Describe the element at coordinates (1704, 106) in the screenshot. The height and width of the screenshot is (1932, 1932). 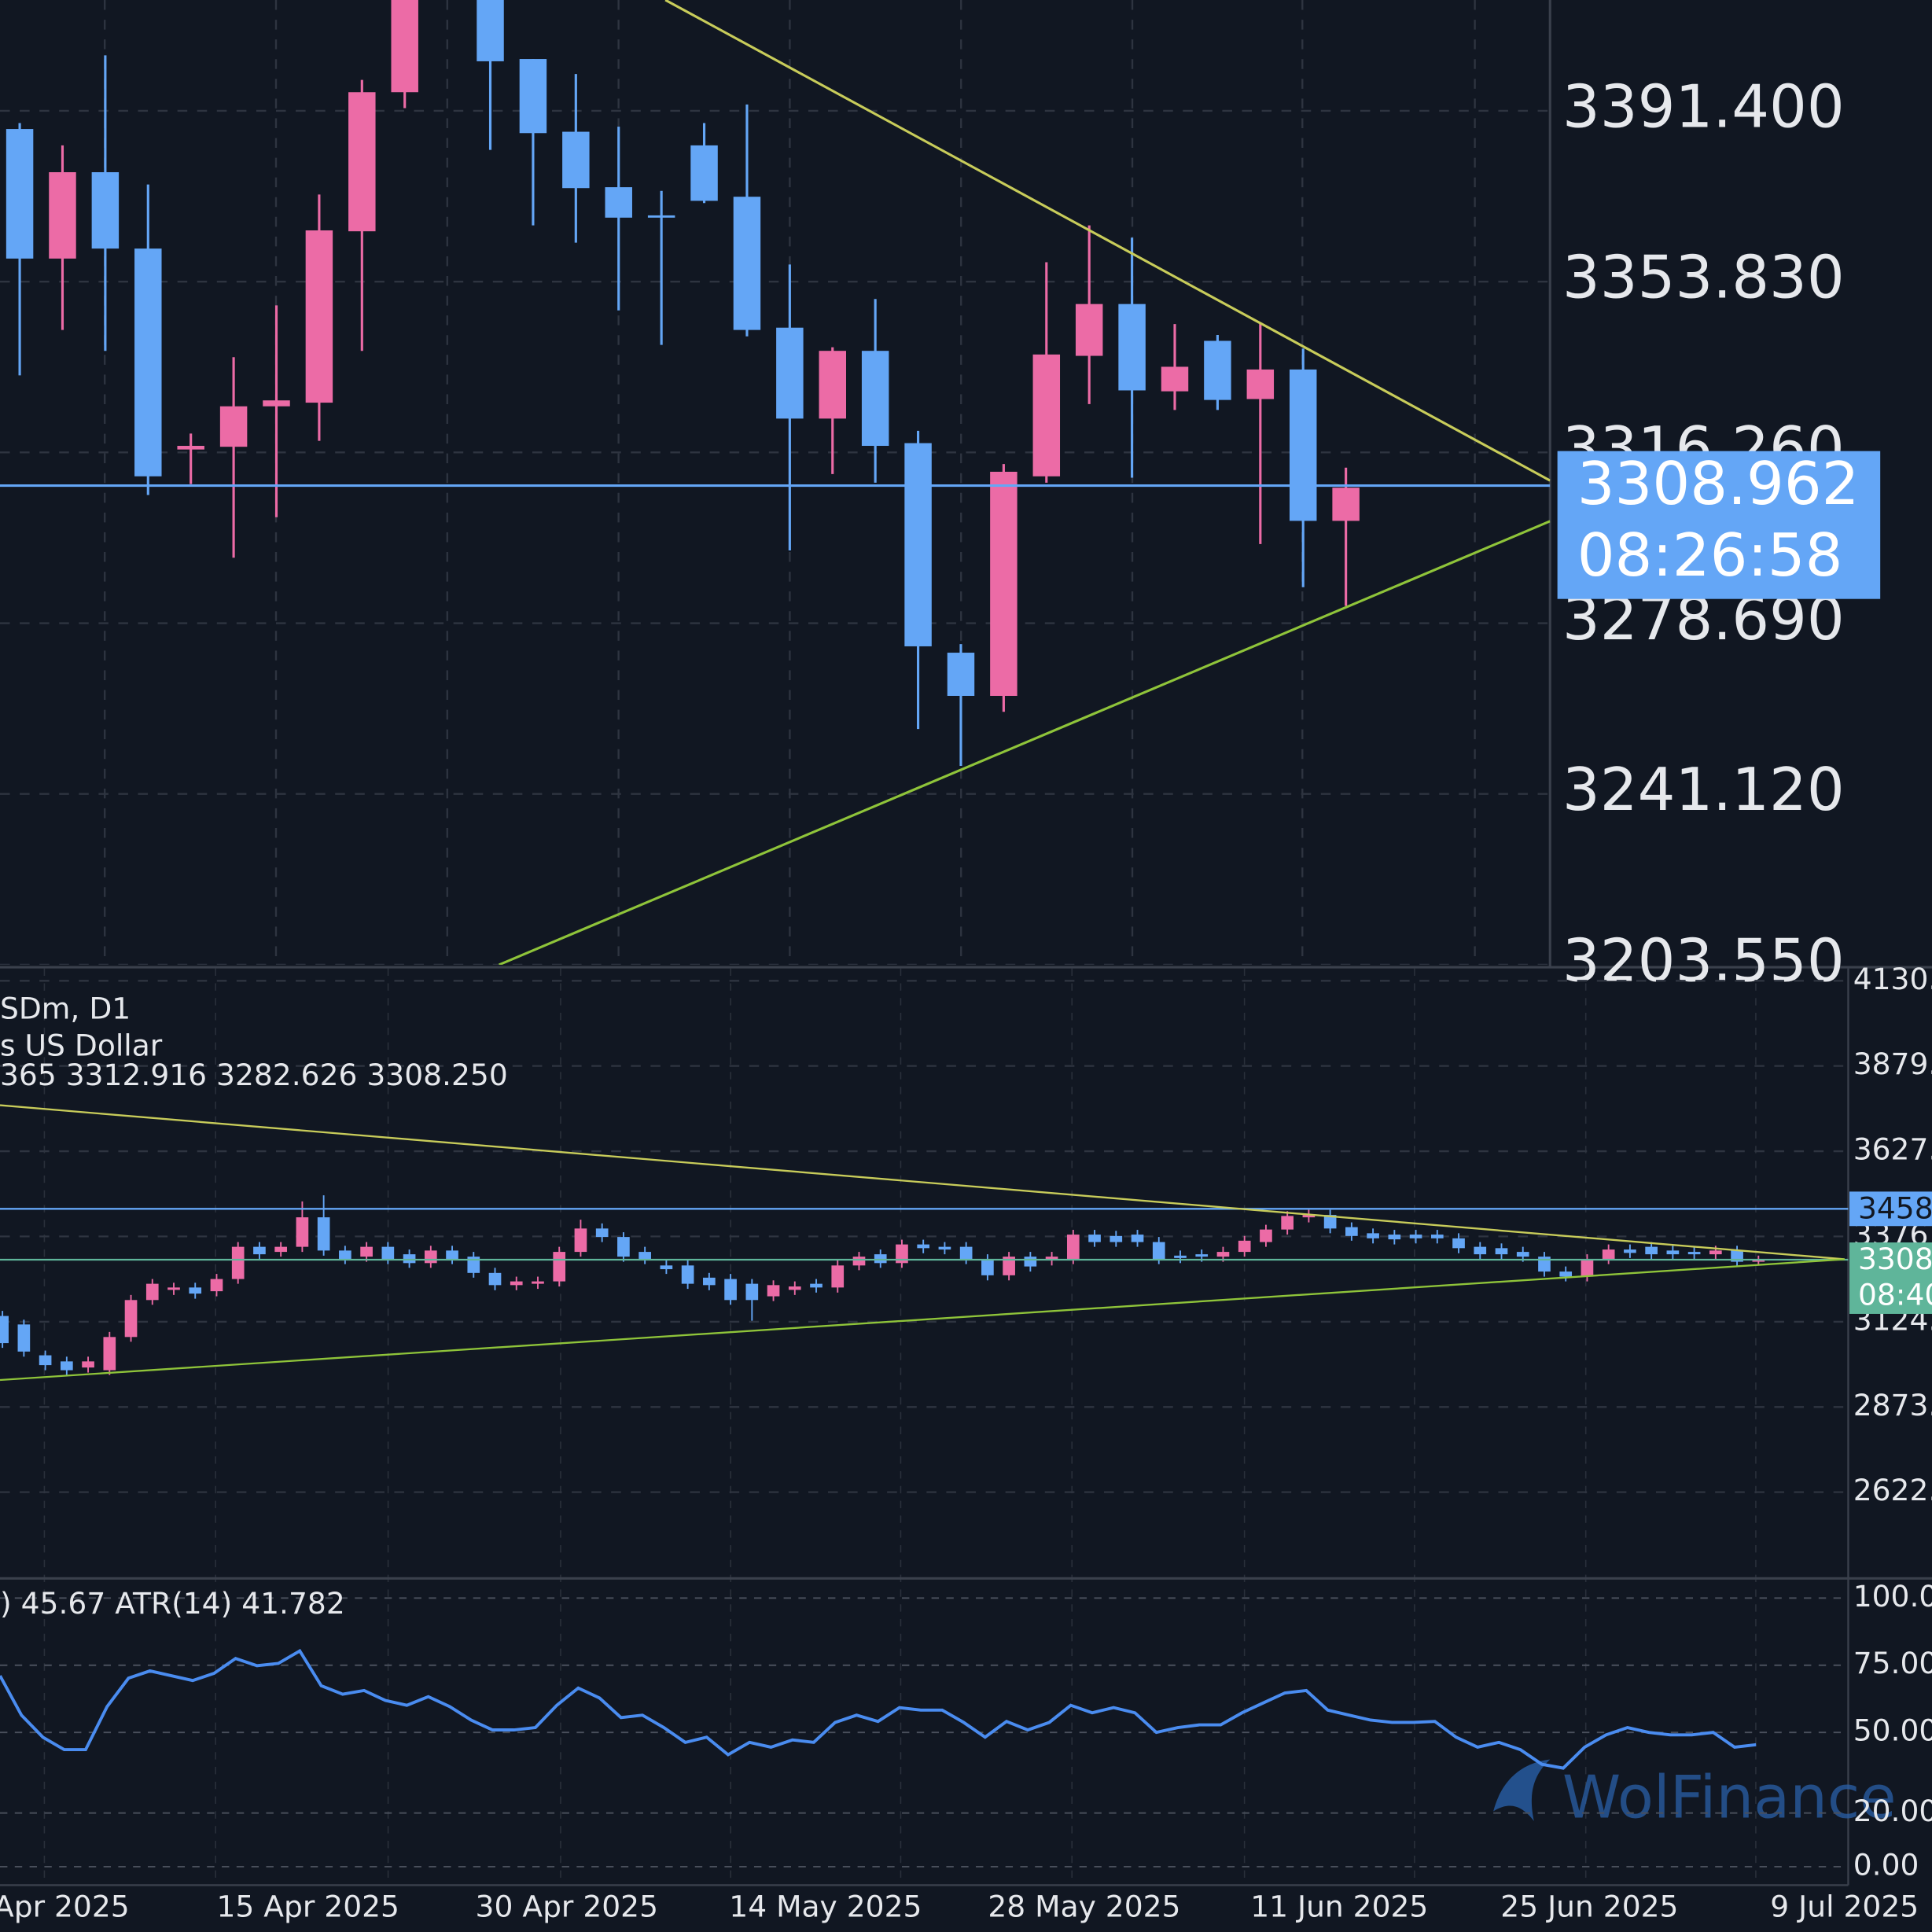
I see `y-tick-label: 3391.400` at that location.